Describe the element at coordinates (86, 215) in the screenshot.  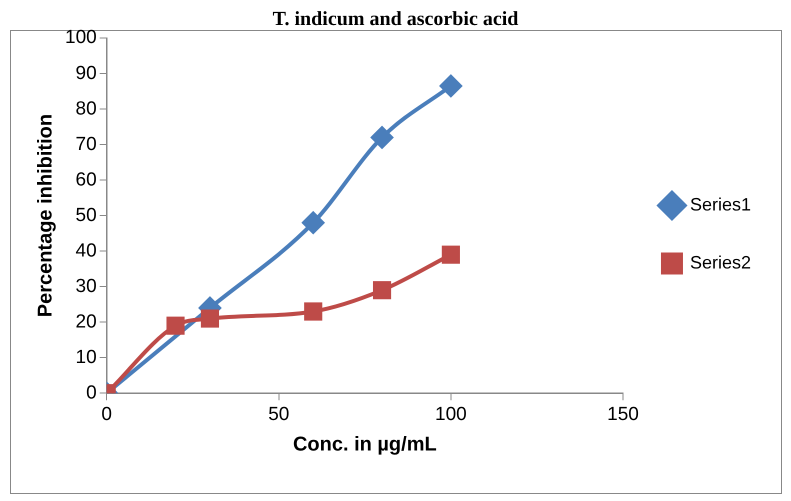
I see `y-tick-label: 50` at that location.